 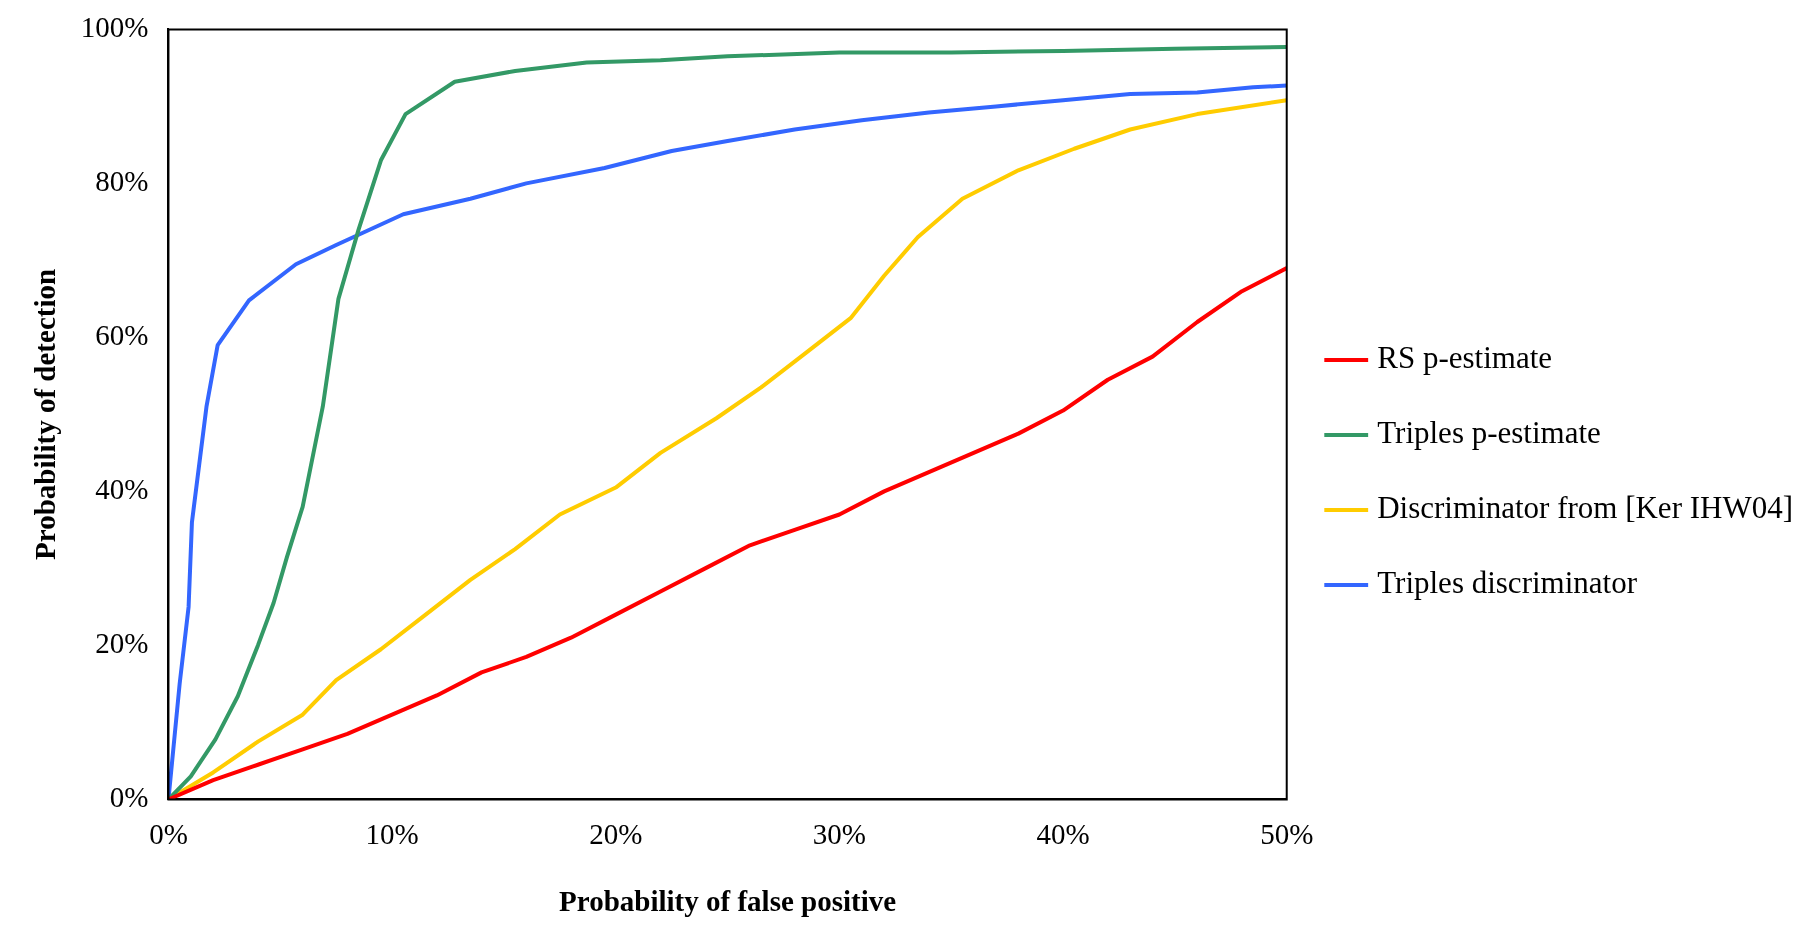 What do you see at coordinates (1063, 834) in the screenshot?
I see `x-tick-label: 40%` at bounding box center [1063, 834].